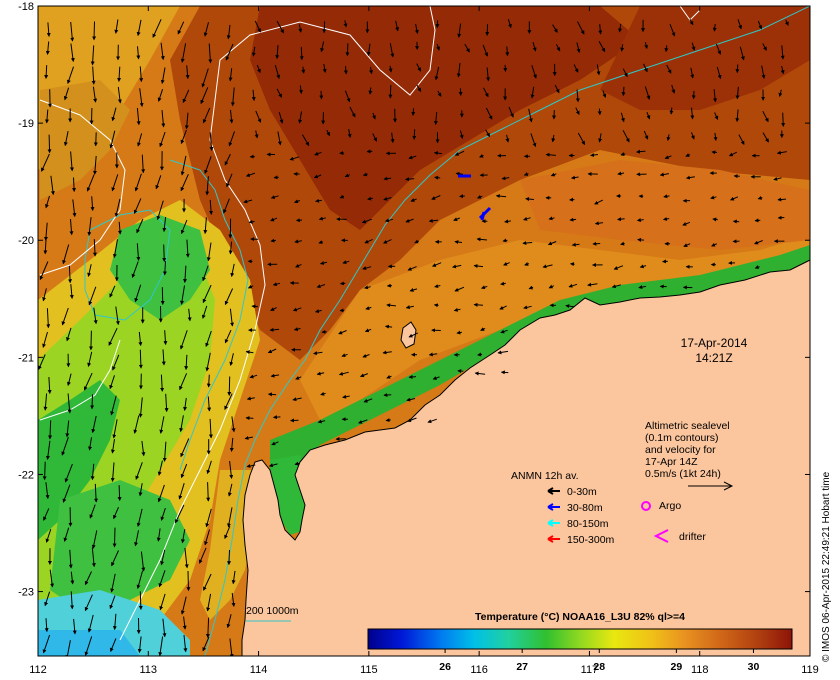 The height and width of the screenshot is (680, 840). Describe the element at coordinates (728, 486) in the screenshot. I see `scale-arrow-head` at that location.